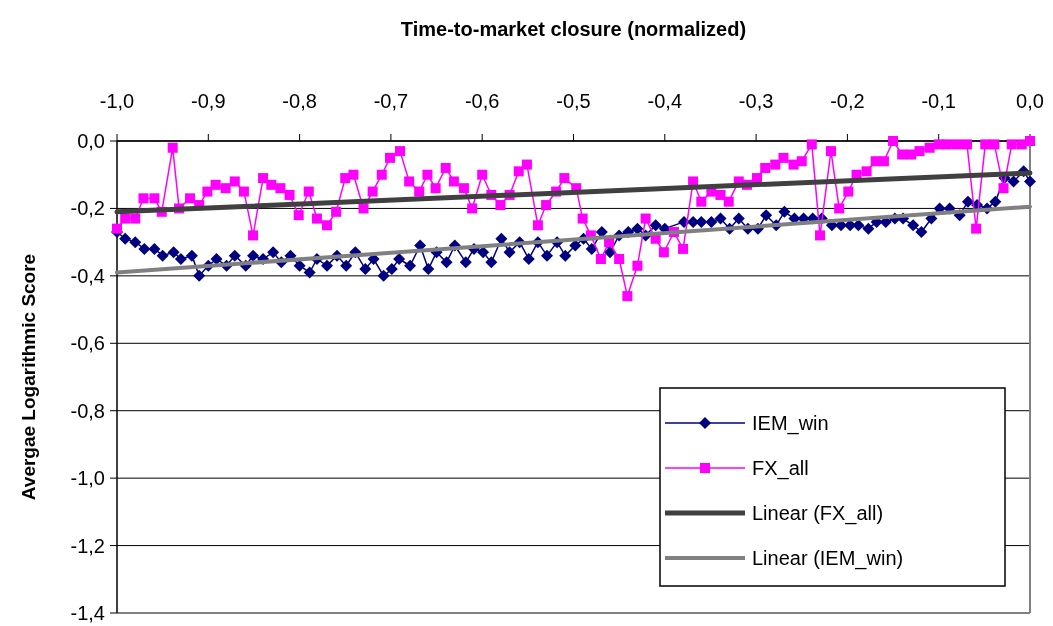 The width and height of the screenshot is (1053, 626). I want to click on x-tick-label: -0,3, so click(756, 101).